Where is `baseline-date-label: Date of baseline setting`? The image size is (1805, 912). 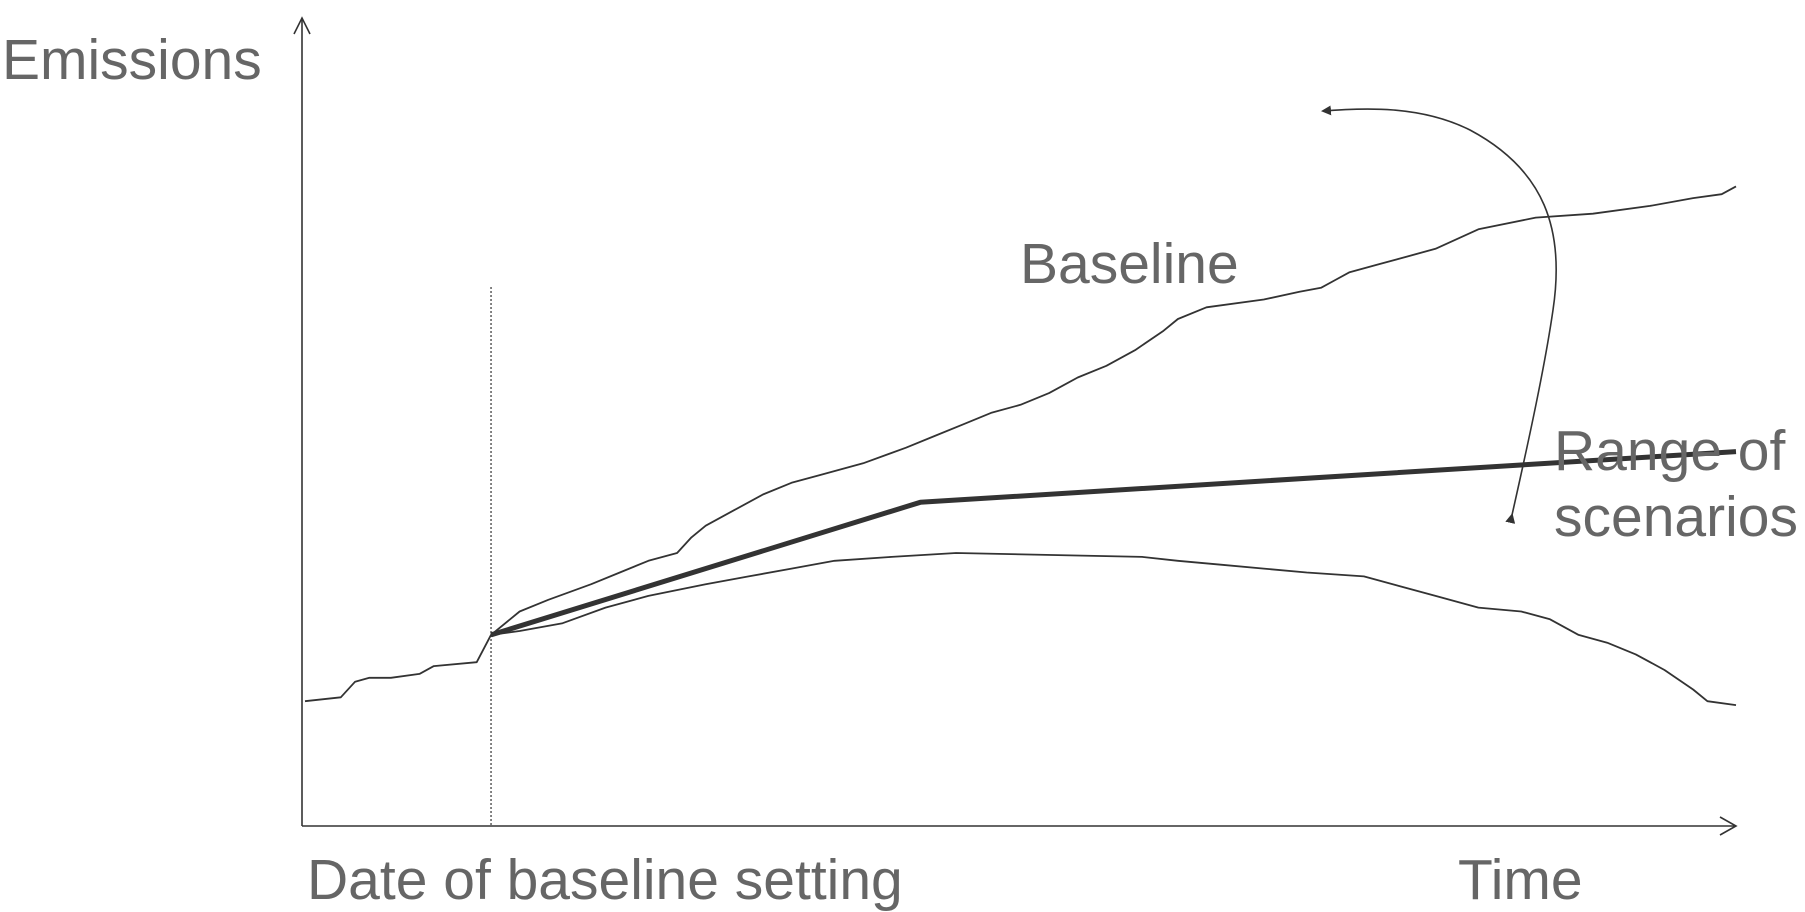 baseline-date-label: Date of baseline setting is located at coordinates (605, 880).